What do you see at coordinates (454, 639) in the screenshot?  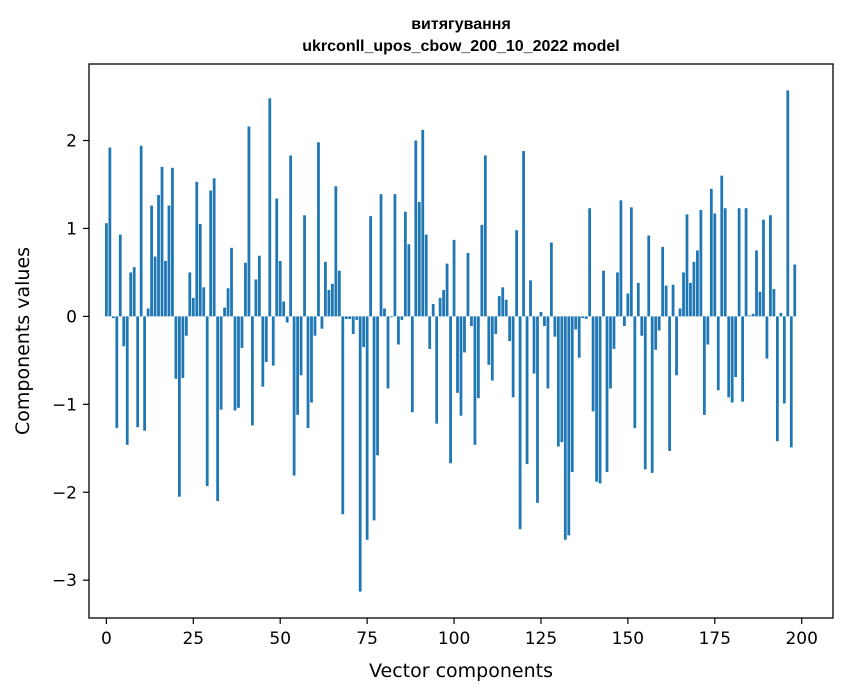 I see `x-tick-label: 100` at bounding box center [454, 639].